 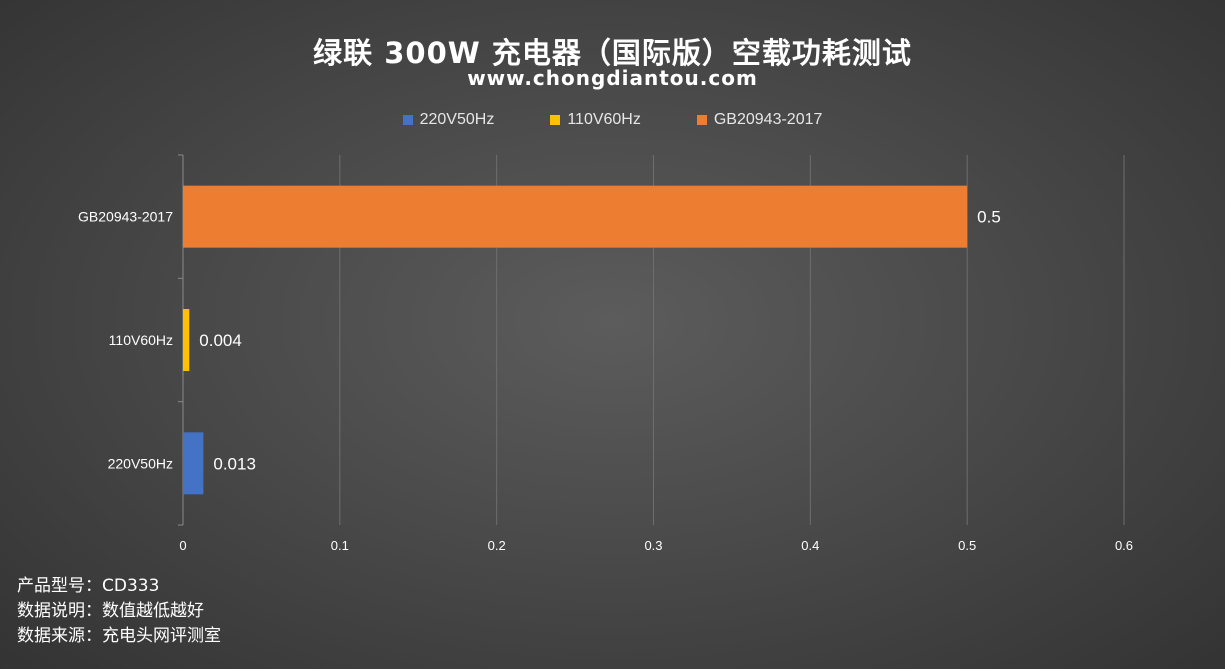 What do you see at coordinates (604, 119) in the screenshot?
I see `legend-label-110v60hz: 110V60Hz` at bounding box center [604, 119].